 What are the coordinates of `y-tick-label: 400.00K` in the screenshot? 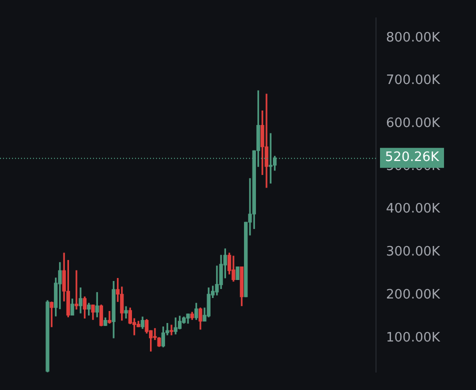 It's located at (413, 209).